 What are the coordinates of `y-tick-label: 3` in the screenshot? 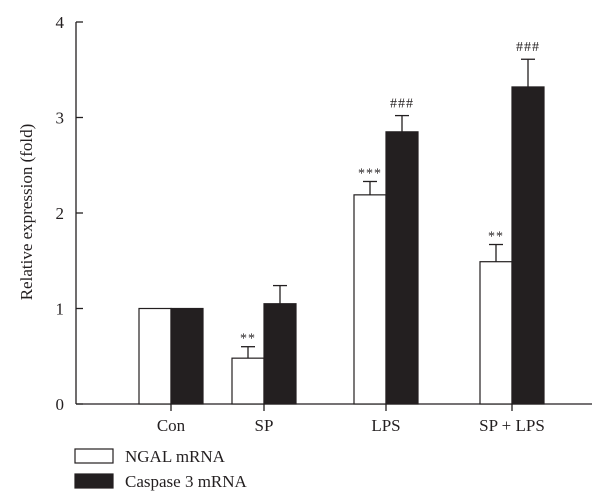 It's located at (60, 118).